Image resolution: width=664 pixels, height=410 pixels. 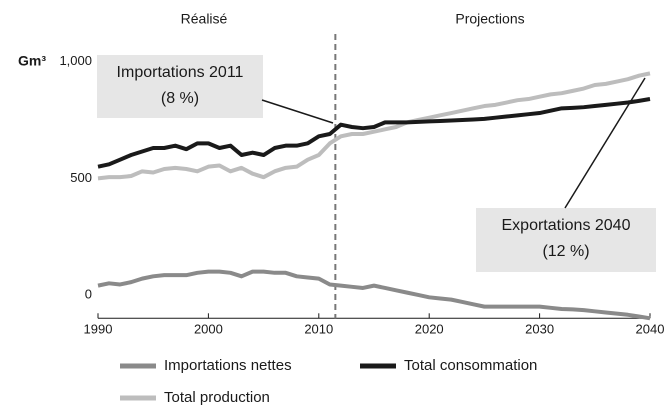 I want to click on legend-label: Importations nettes, so click(x=228, y=365).